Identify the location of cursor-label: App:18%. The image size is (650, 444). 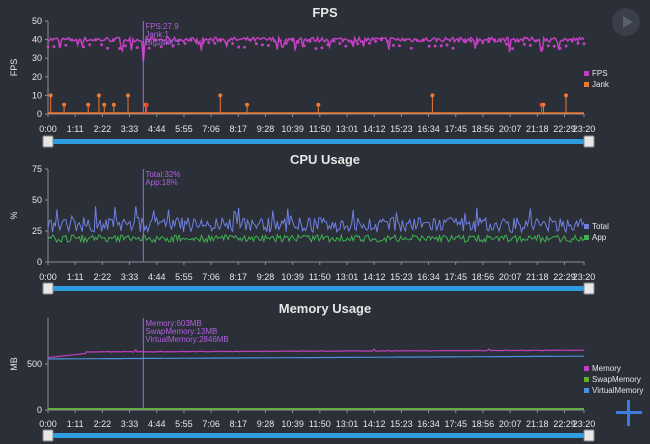
(161, 182).